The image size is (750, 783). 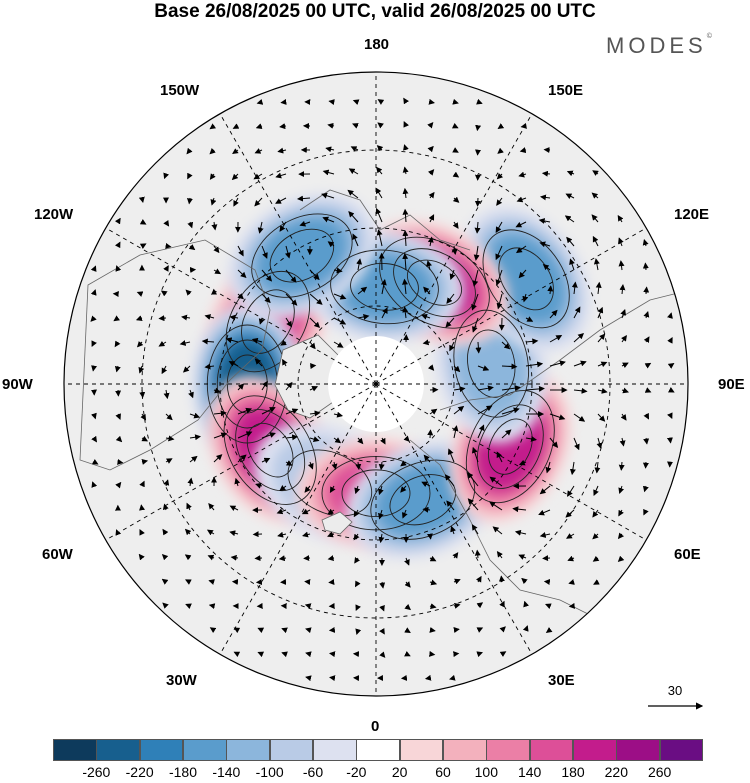 What do you see at coordinates (269, 772) in the screenshot?
I see `colorbar-tick-label: -100` at bounding box center [269, 772].